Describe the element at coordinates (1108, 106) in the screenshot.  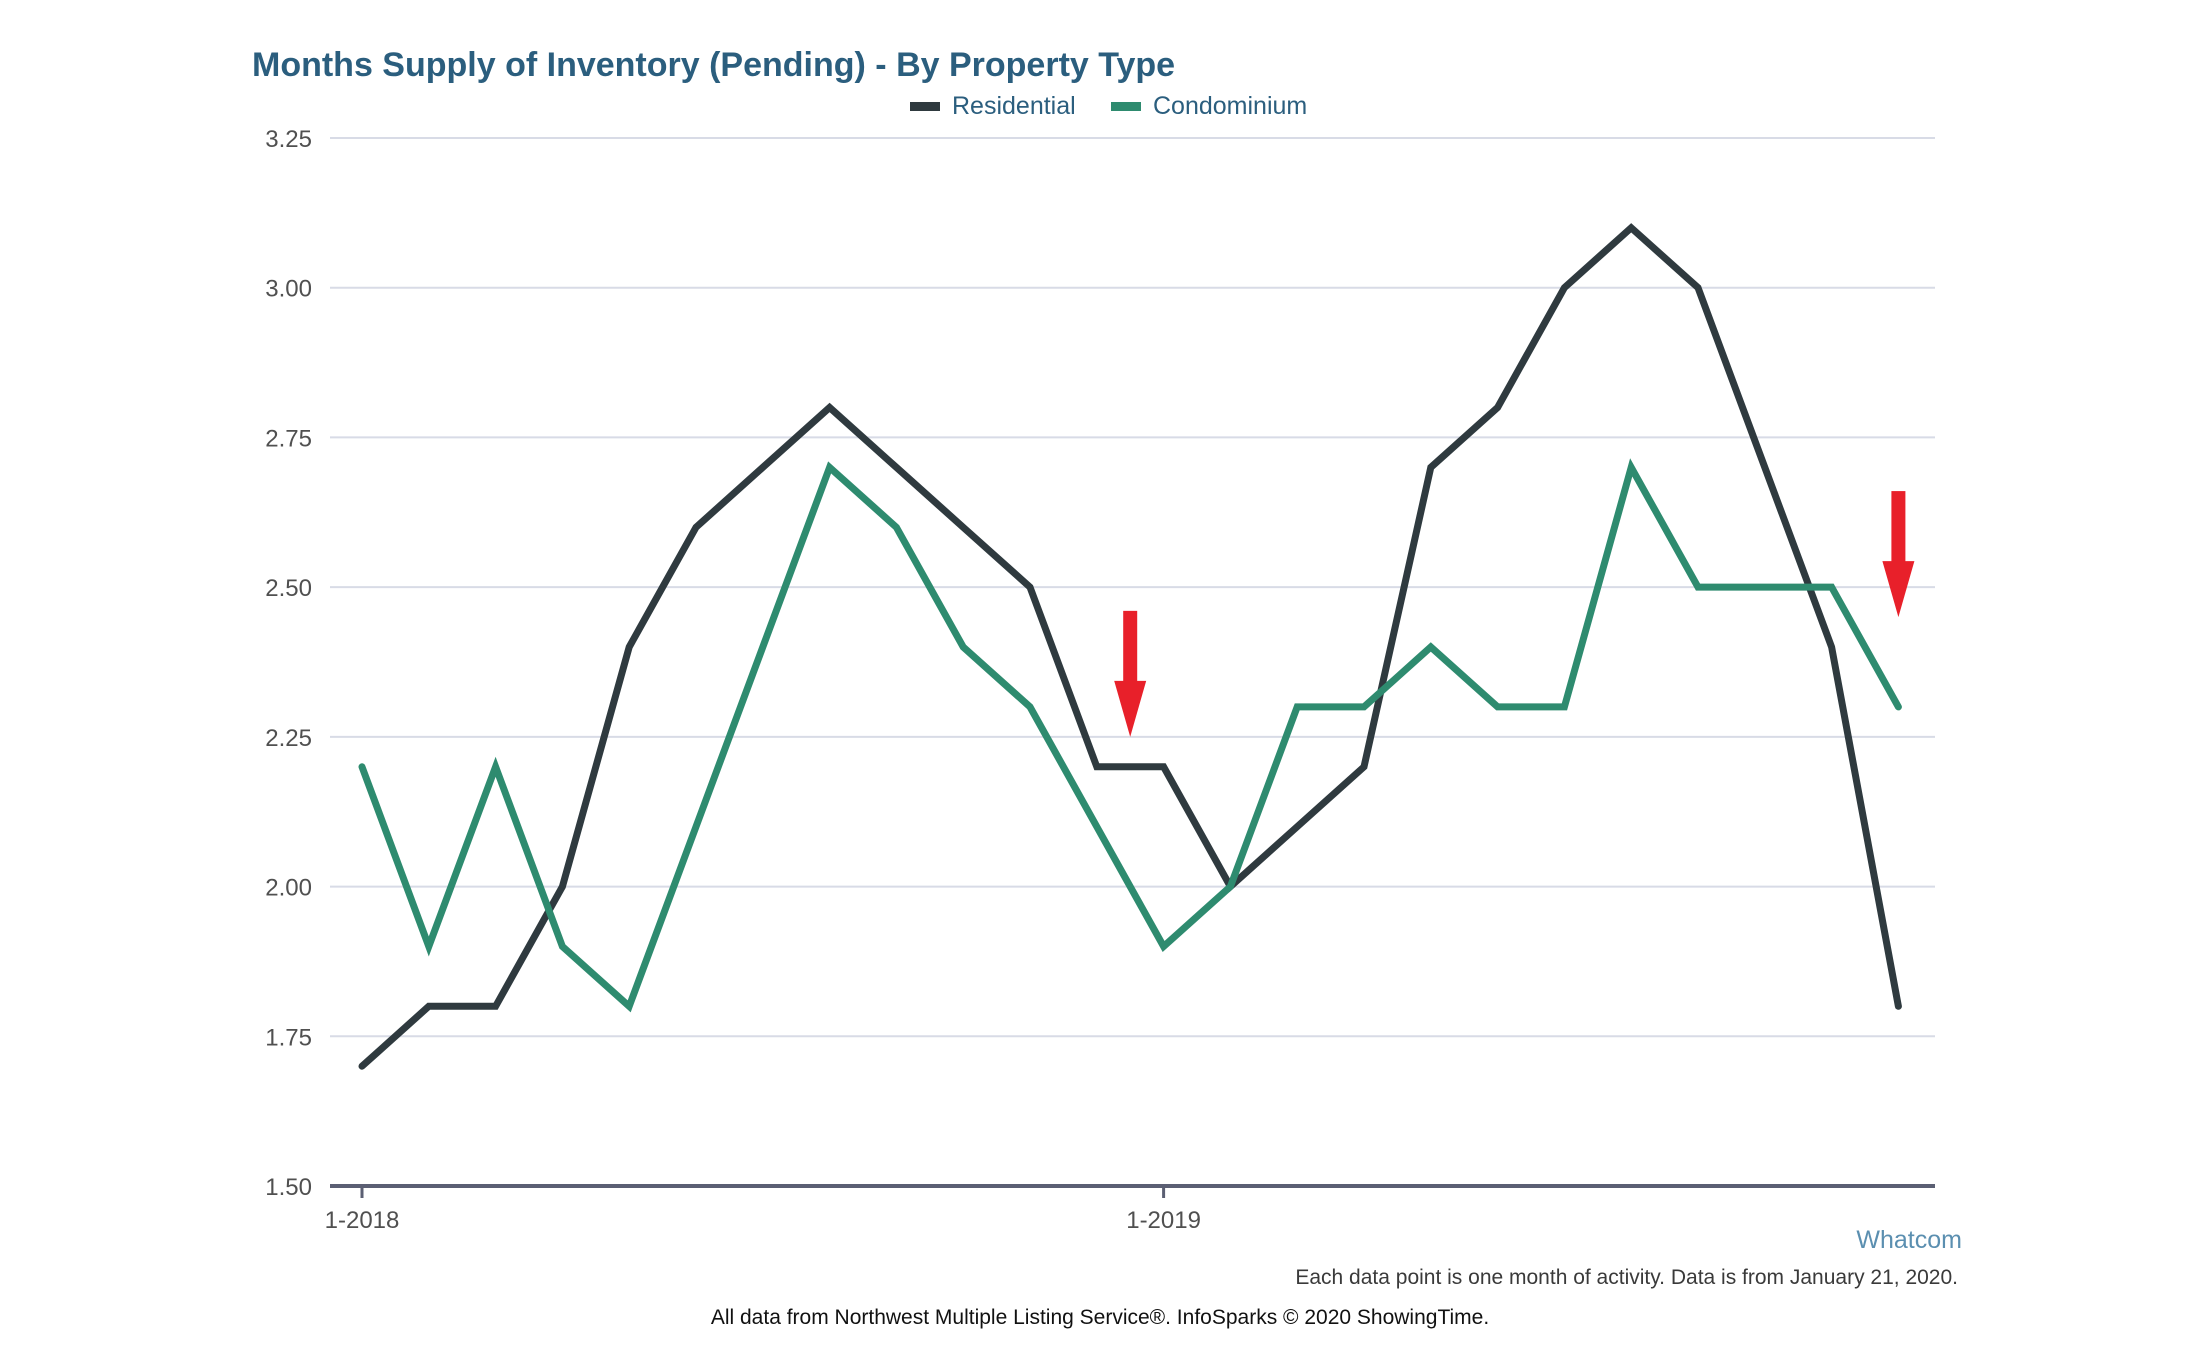
I see `legend: Residential Condominium` at that location.